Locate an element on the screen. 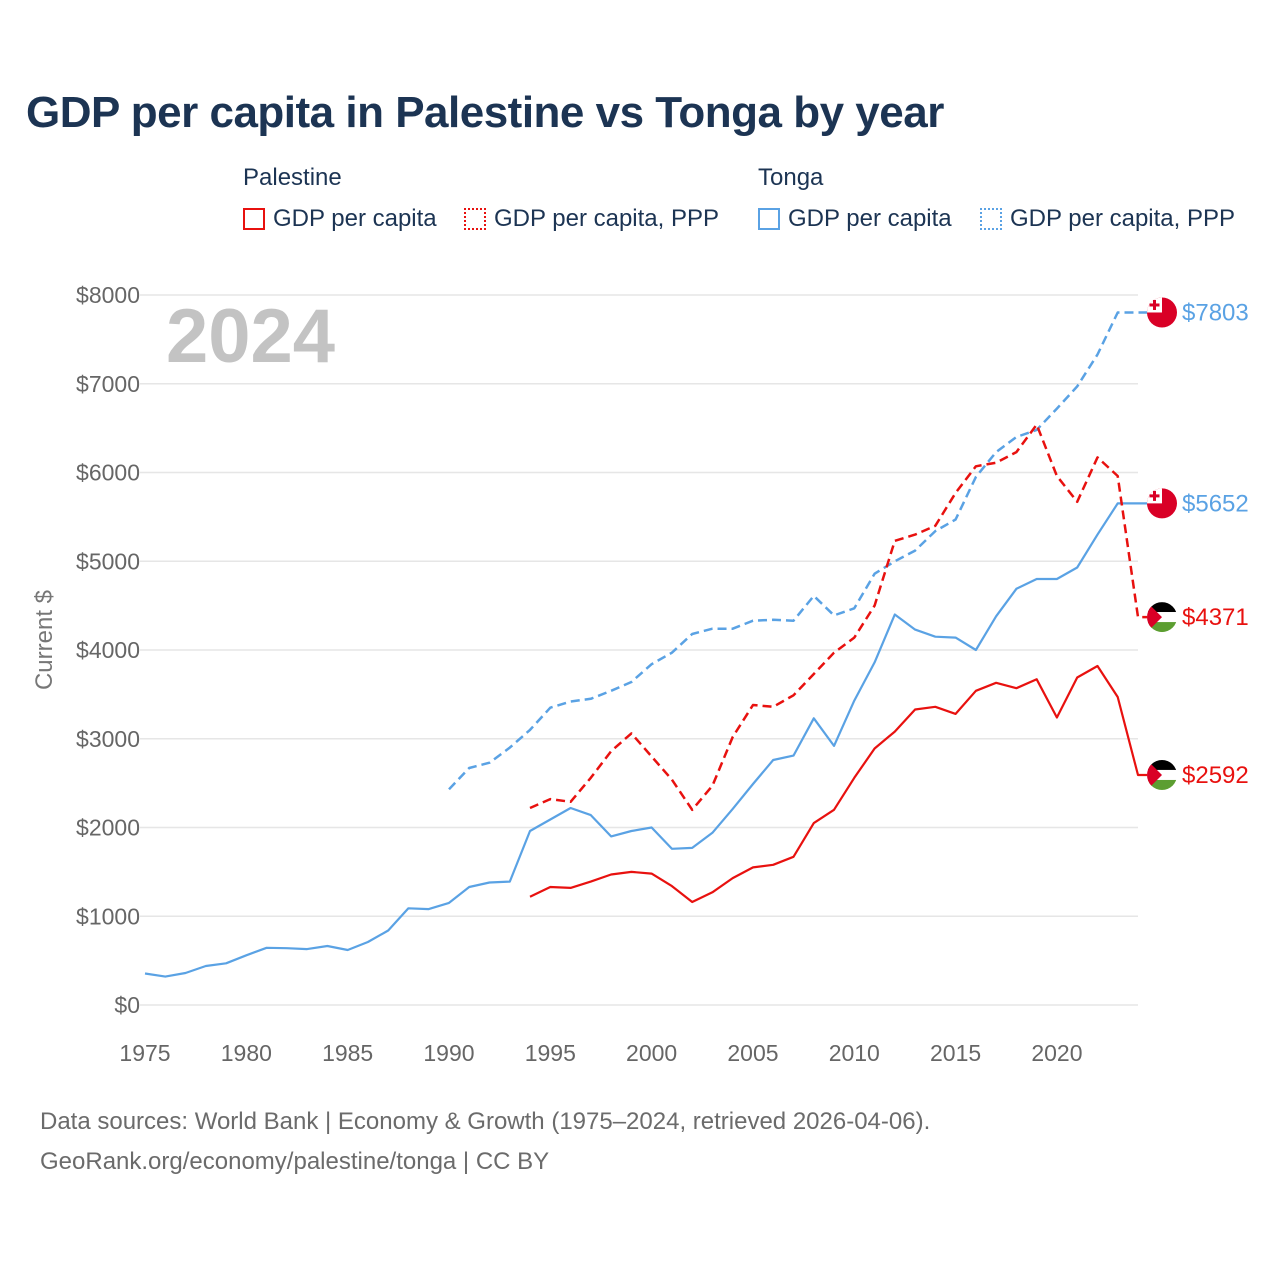 The width and height of the screenshot is (1280, 1280). year-watermark: 2024 is located at coordinates (250, 336).